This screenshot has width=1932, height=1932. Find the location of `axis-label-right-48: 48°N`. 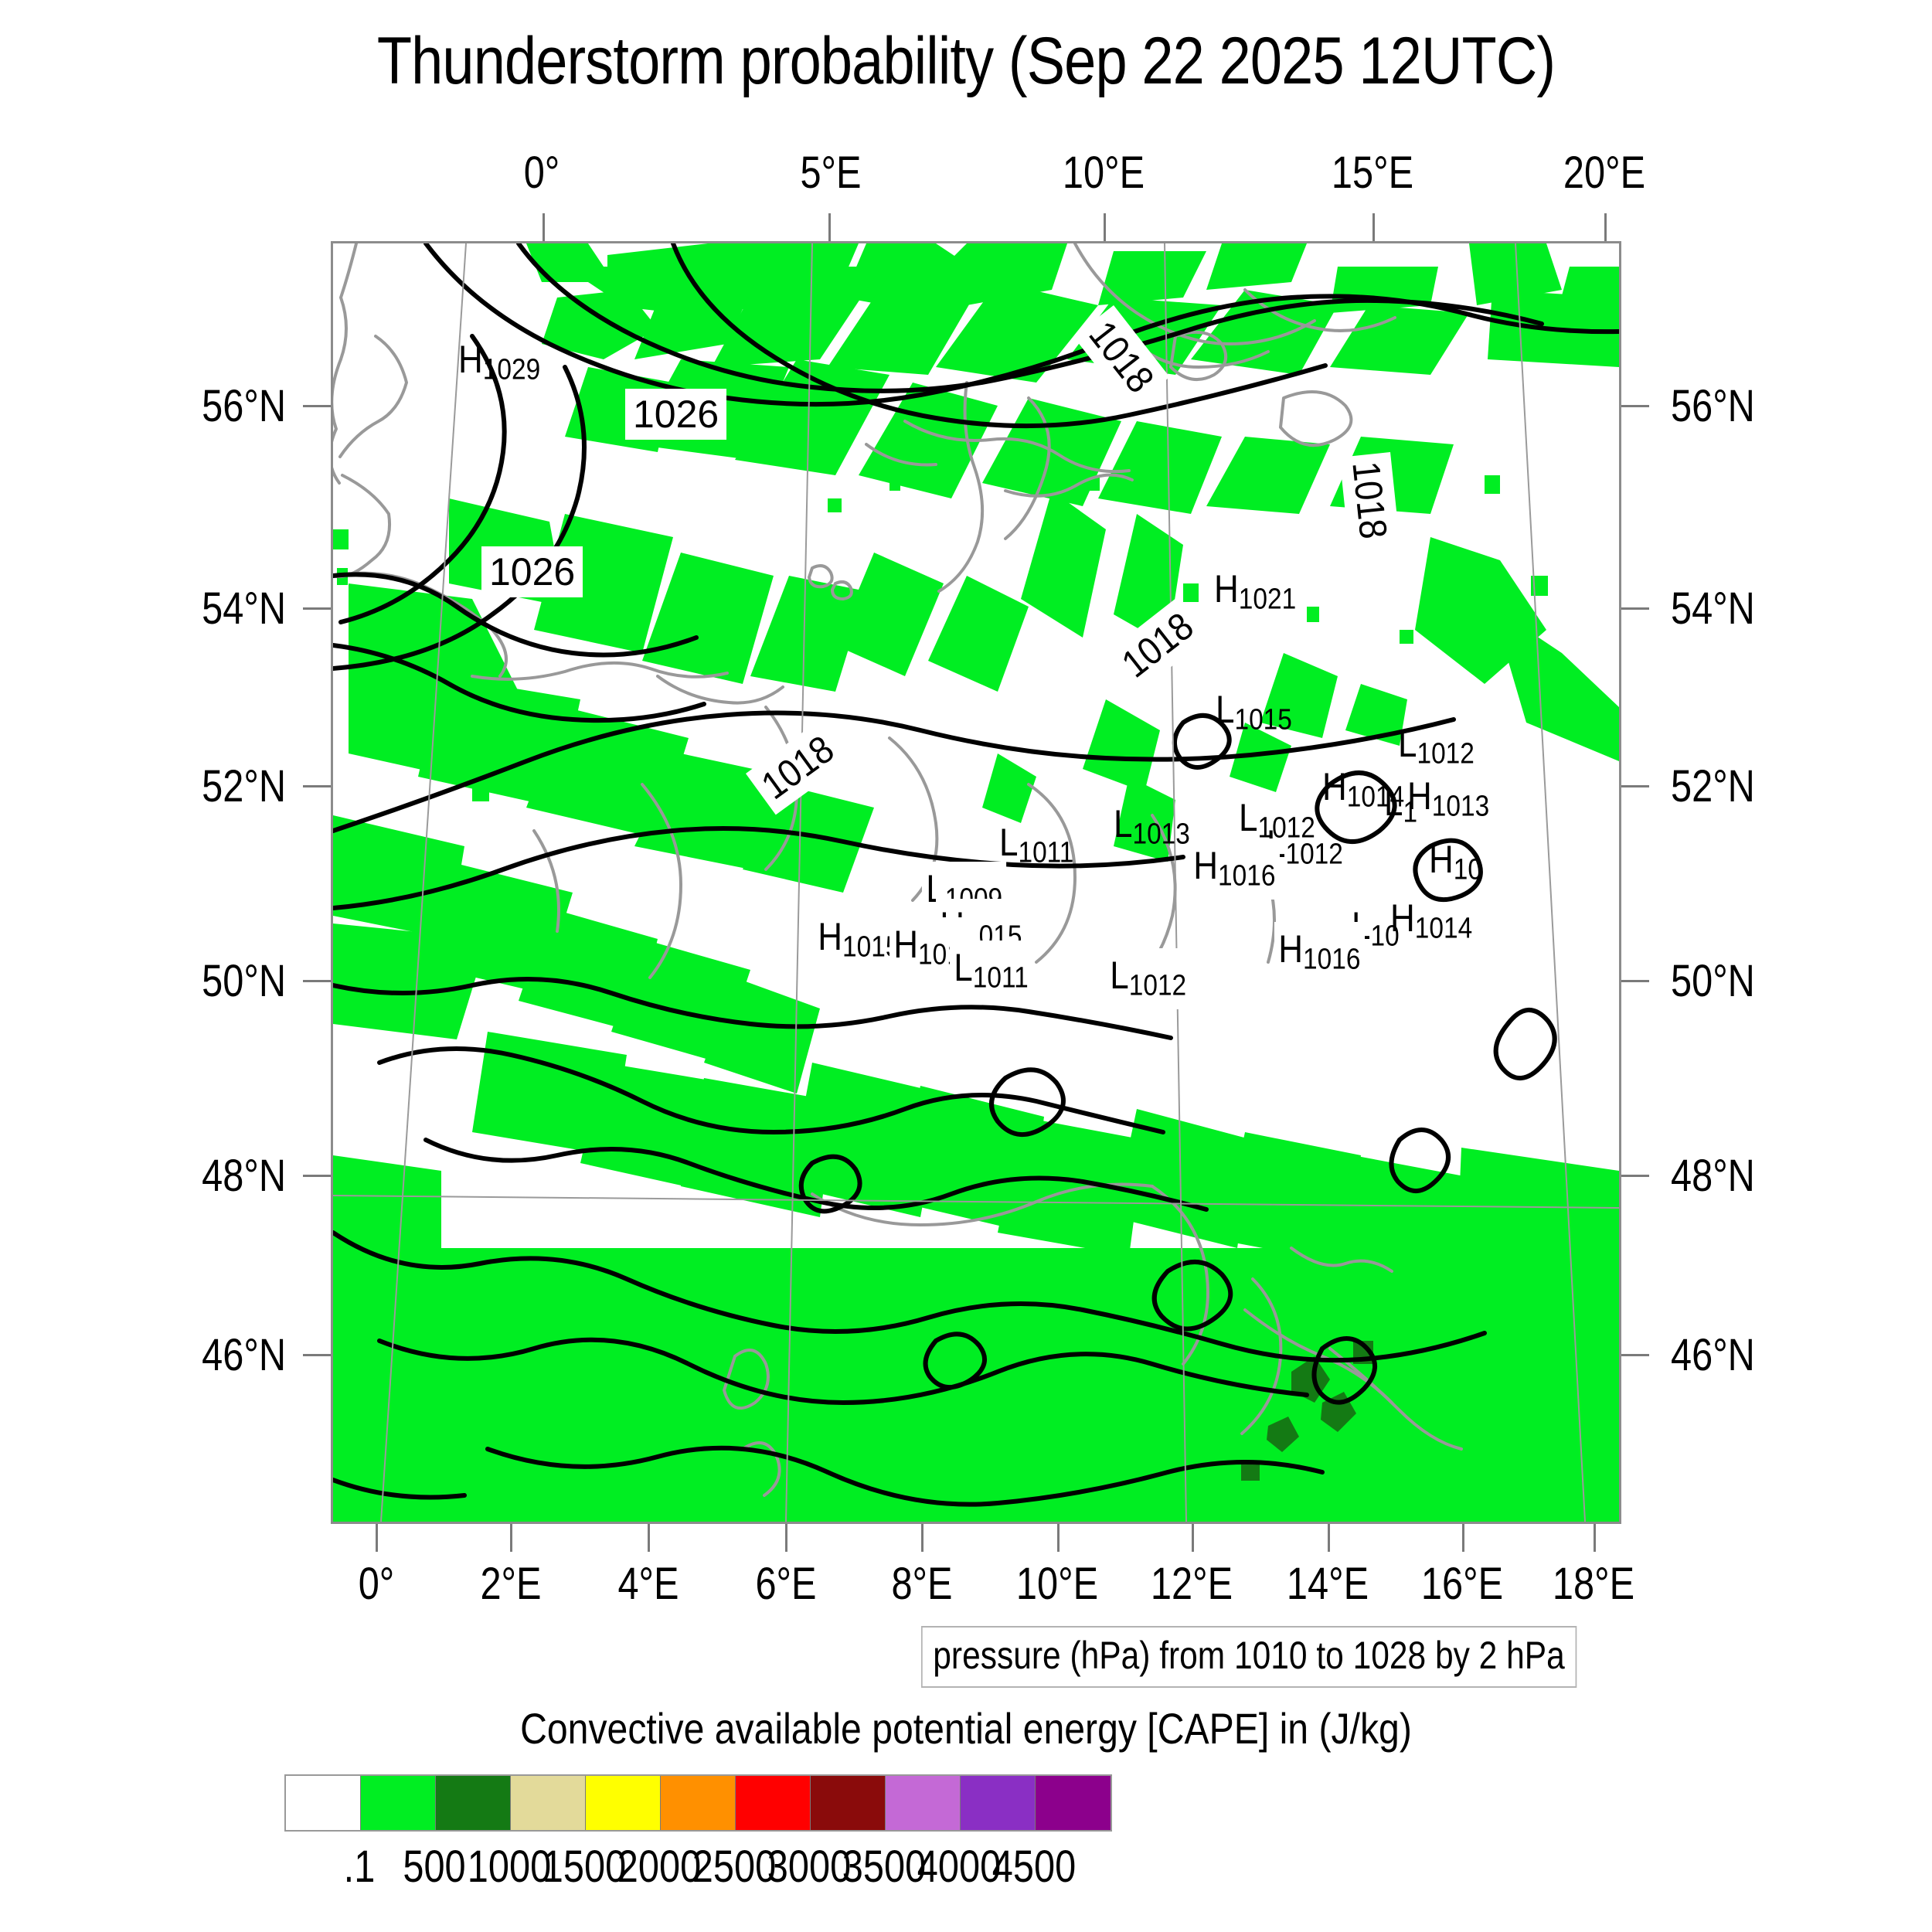

axis-label-right-48: 48°N is located at coordinates (1713, 1176).